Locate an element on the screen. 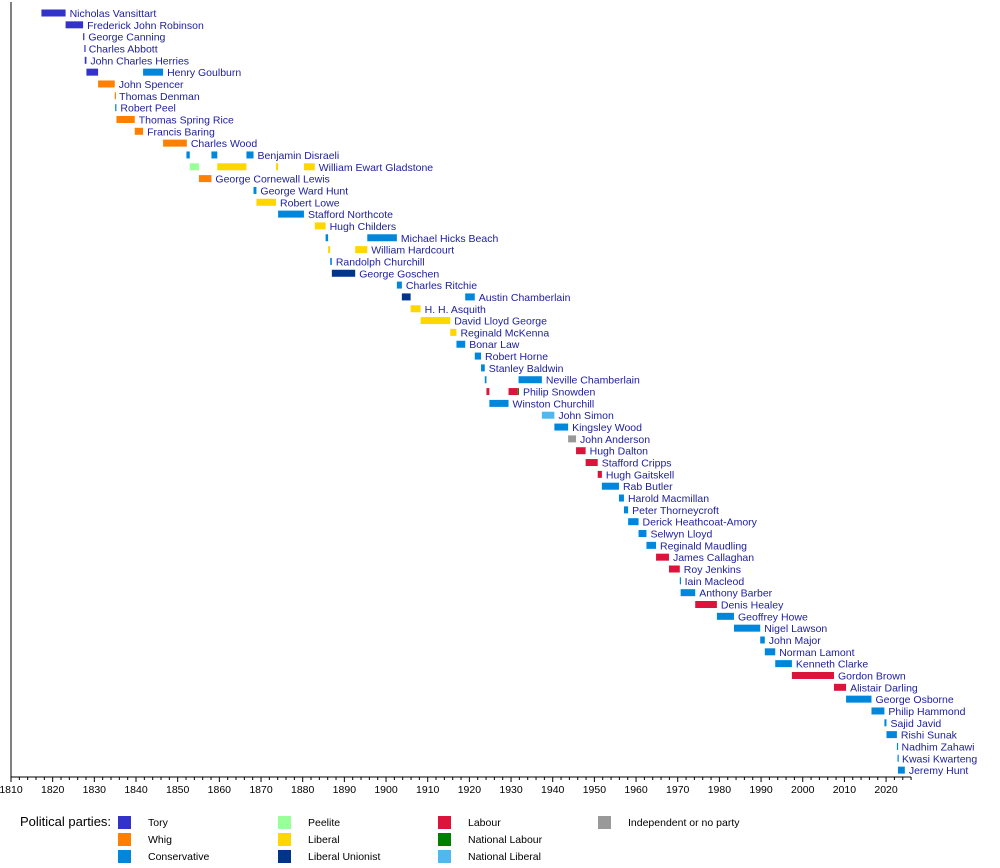 The height and width of the screenshot is (868, 1000). chancellor-label: Winston Churchill is located at coordinates (554, 404).